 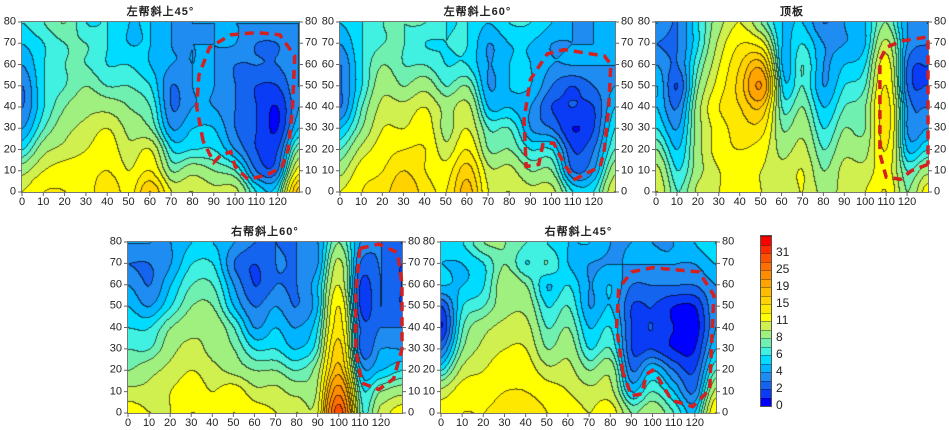 I want to click on panel-title: 左帮斜上60°, so click(x=477, y=12).